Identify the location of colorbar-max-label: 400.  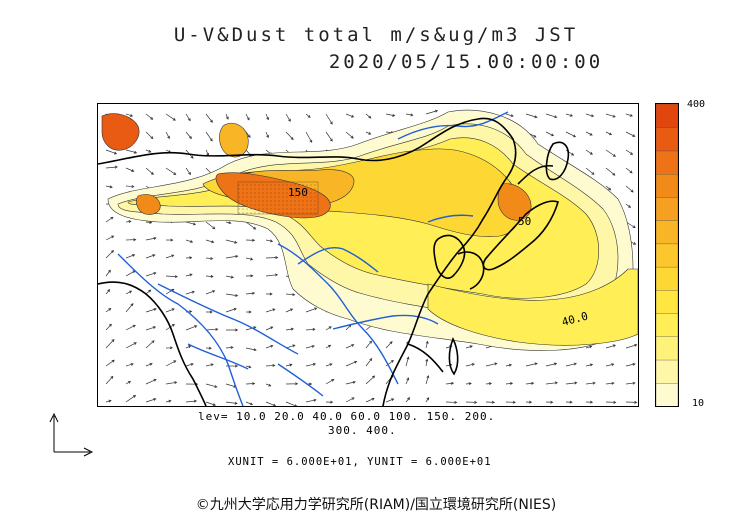
(696, 104).